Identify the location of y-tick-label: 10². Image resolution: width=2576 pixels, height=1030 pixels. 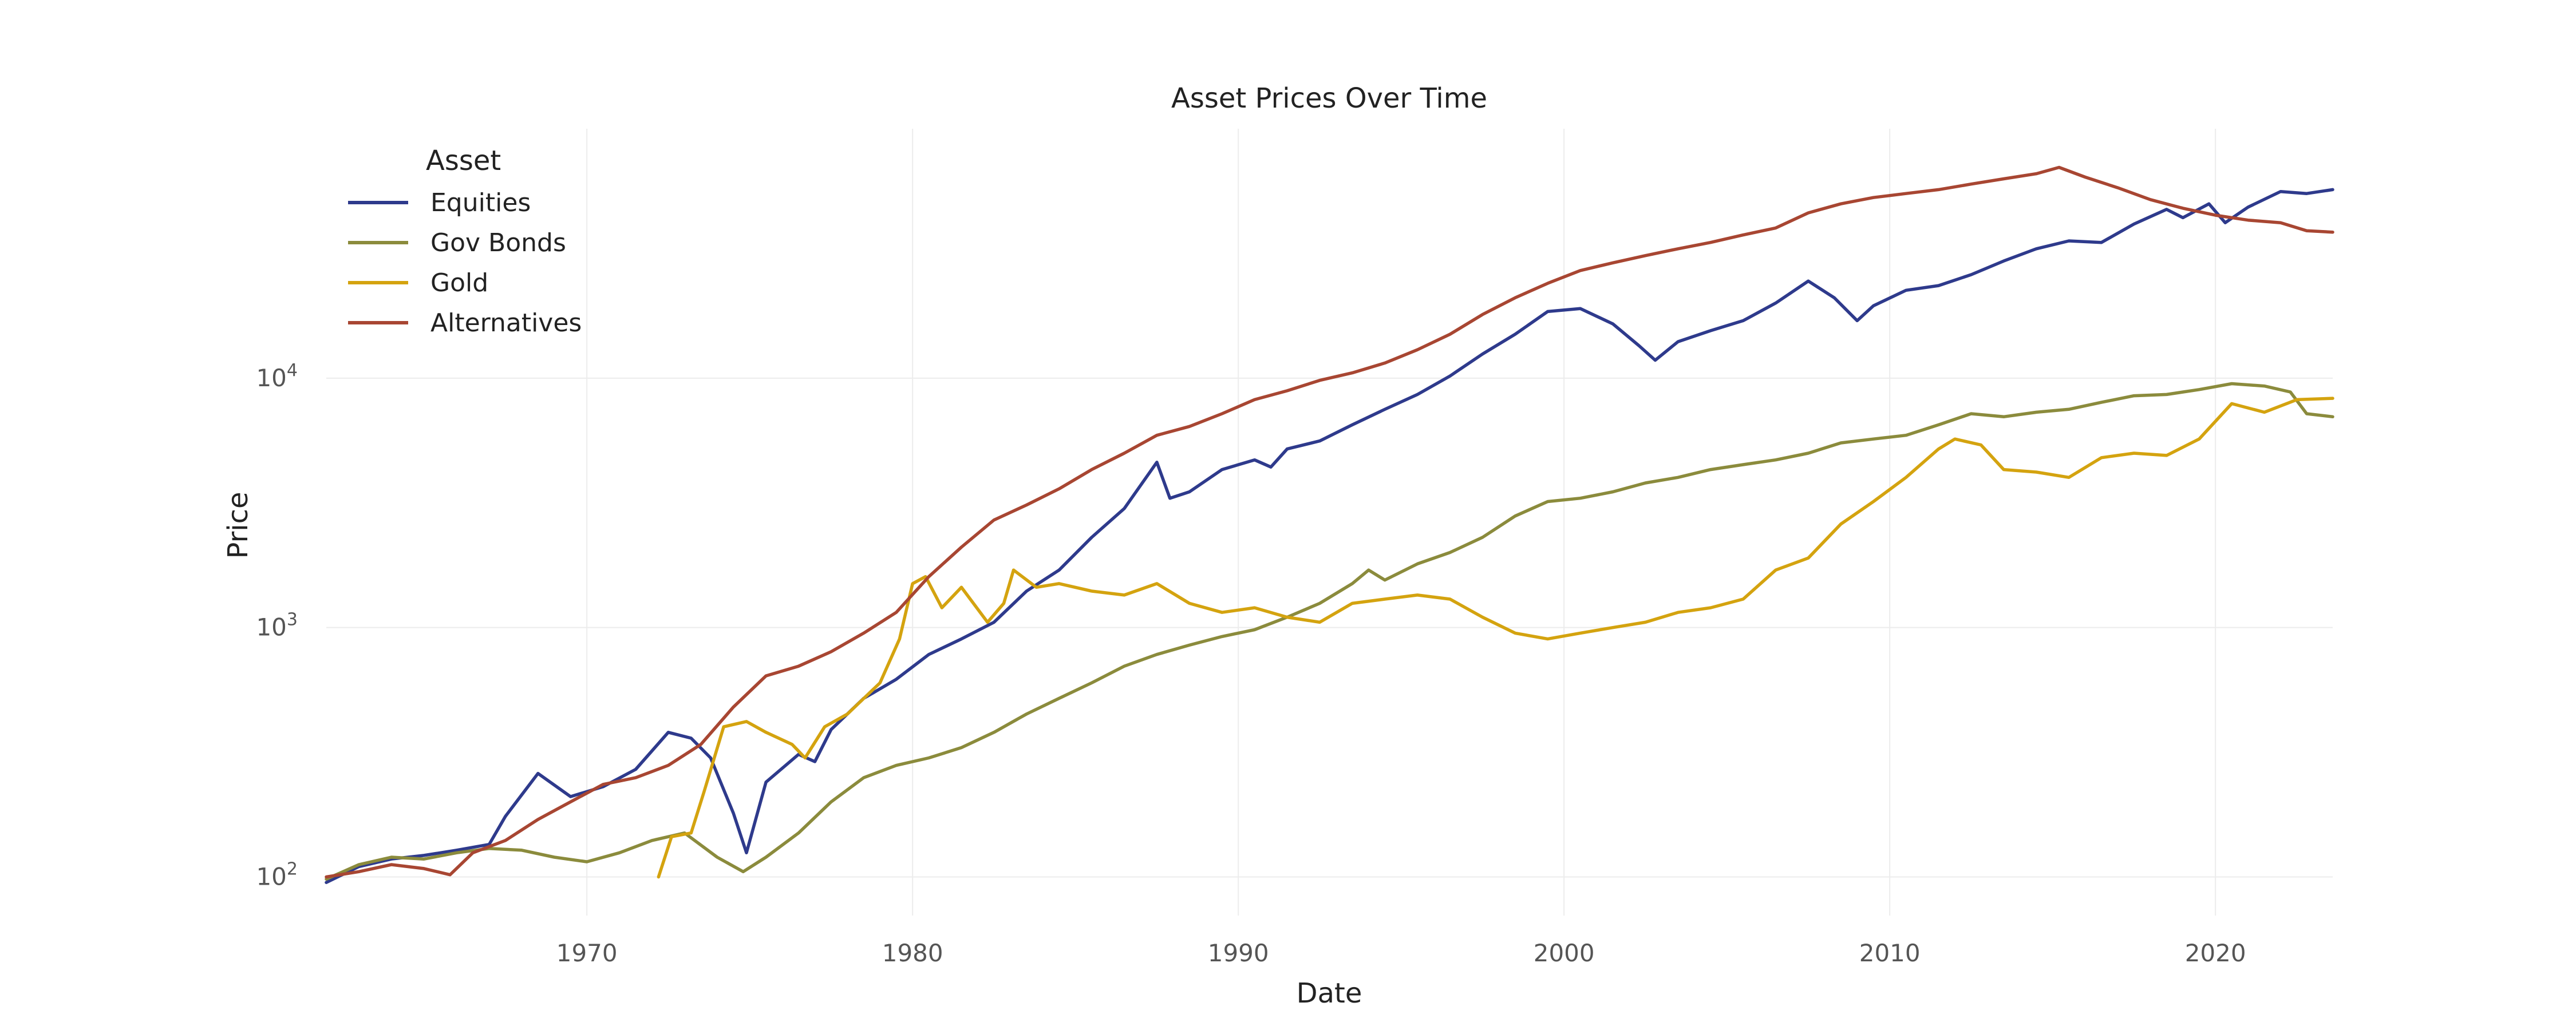
(277, 874).